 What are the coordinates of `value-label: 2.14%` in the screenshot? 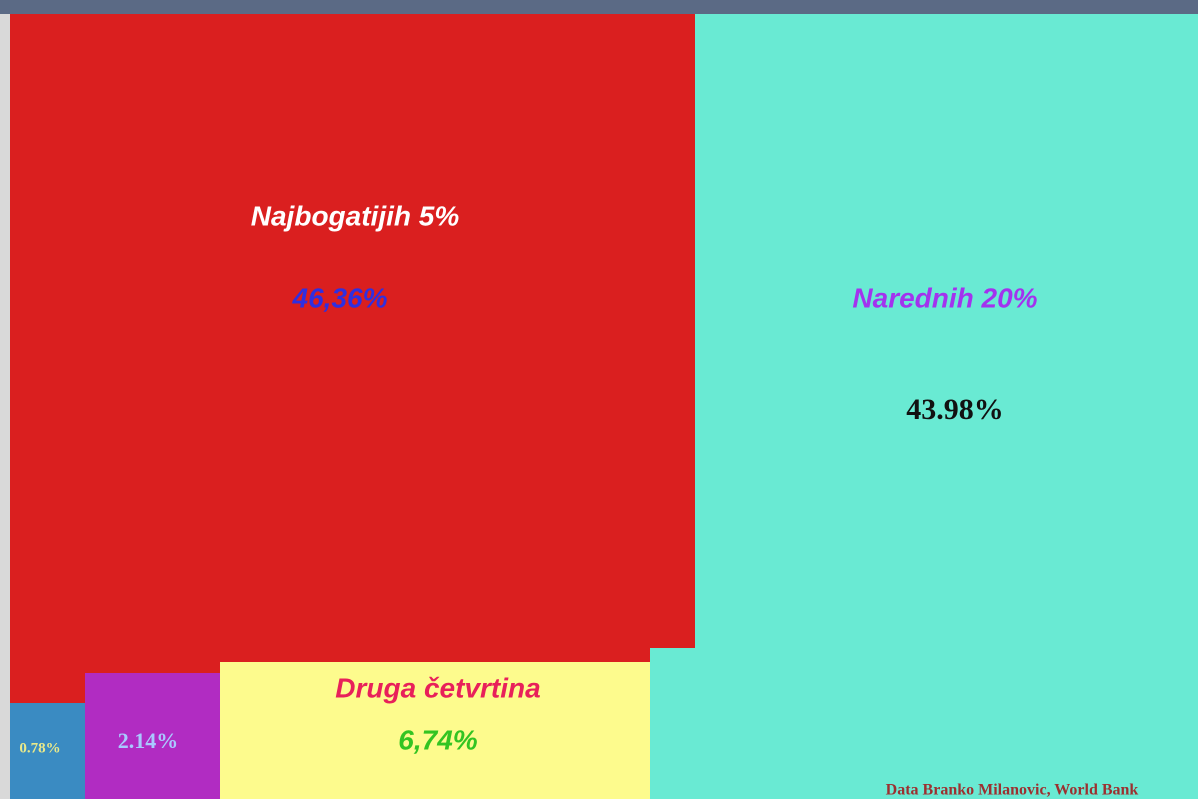 It's located at (148, 740).